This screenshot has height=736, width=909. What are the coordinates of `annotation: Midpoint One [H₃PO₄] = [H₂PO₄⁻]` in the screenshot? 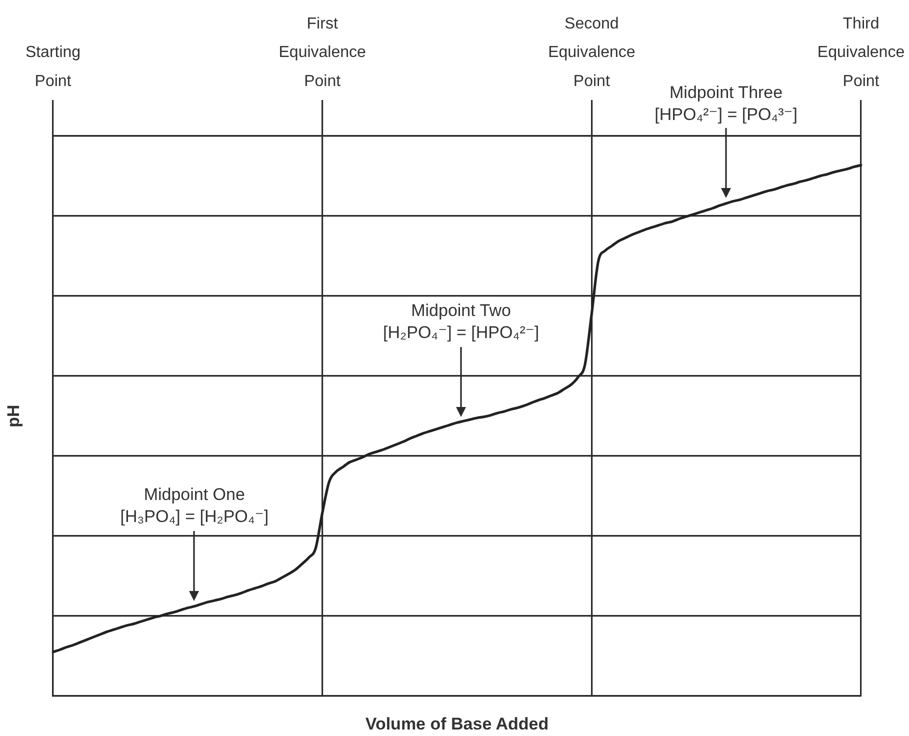 It's located at (194, 506).